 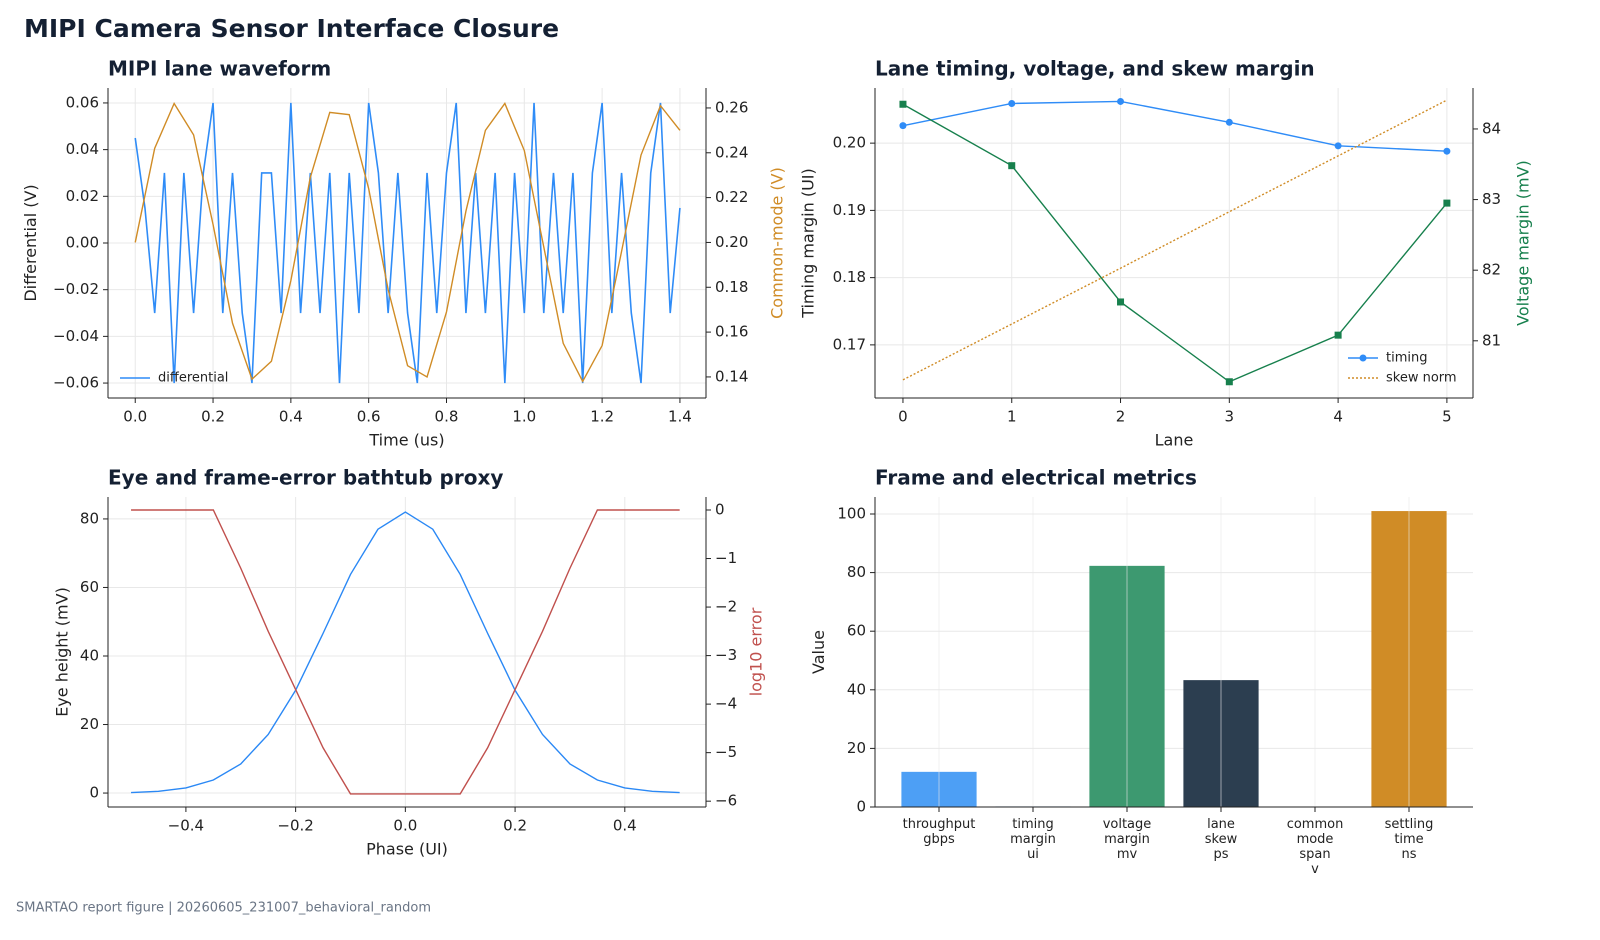 I want to click on y-axis-label: Eye height (mV), so click(x=62, y=652).